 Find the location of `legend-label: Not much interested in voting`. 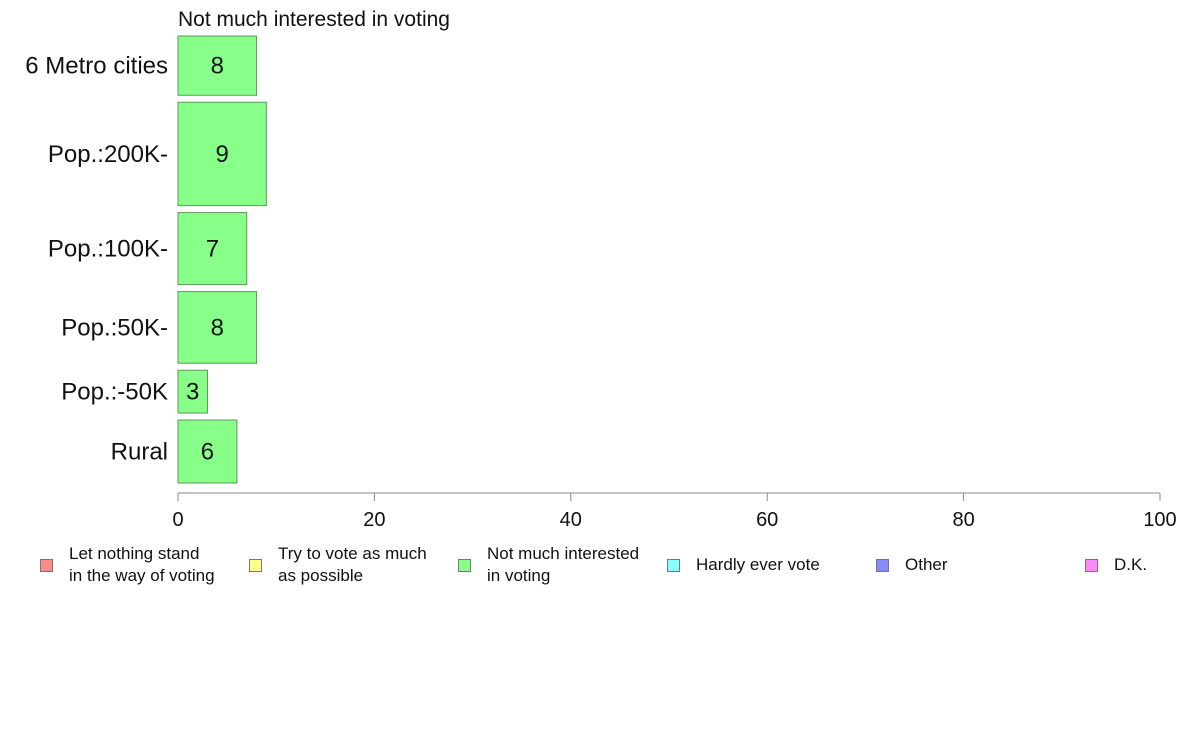

legend-label: Not much interested in voting is located at coordinates (563, 564).